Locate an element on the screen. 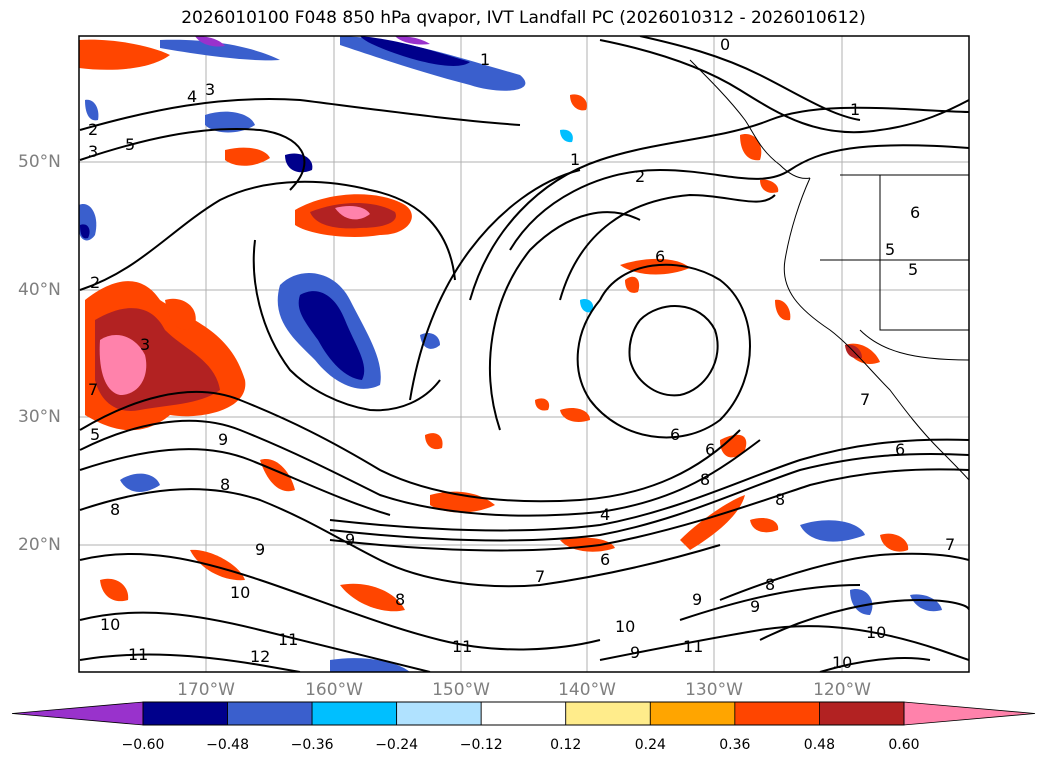 This screenshot has width=1047, height=765. lat-label: 50°N is located at coordinates (39, 162).